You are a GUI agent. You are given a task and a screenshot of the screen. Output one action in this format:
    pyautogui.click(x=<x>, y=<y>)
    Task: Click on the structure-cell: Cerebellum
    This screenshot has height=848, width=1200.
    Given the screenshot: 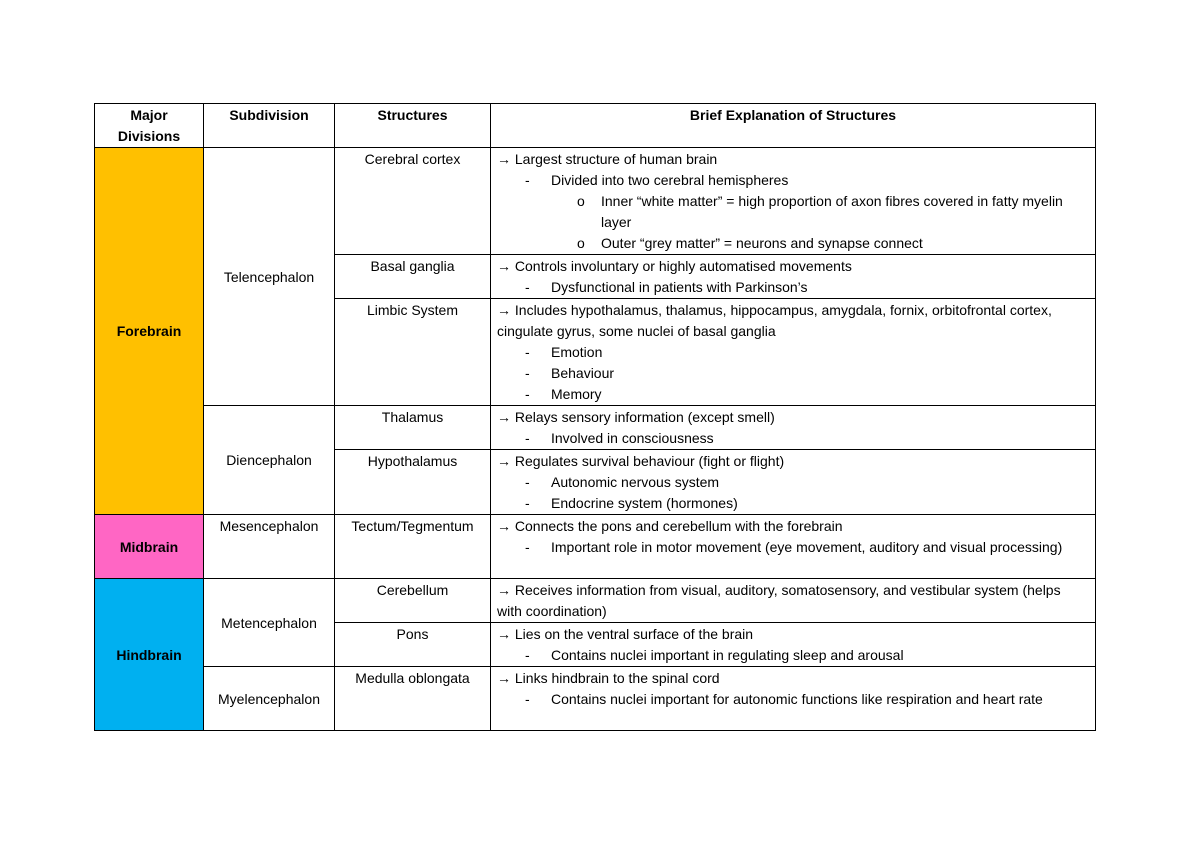 What is the action you would take?
    pyautogui.click(x=412, y=600)
    